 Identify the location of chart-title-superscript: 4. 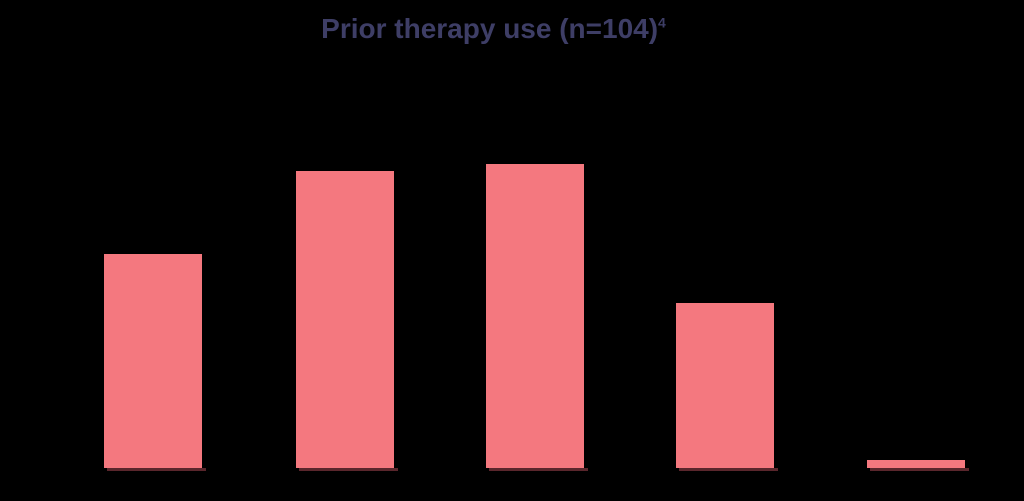
(662, 22).